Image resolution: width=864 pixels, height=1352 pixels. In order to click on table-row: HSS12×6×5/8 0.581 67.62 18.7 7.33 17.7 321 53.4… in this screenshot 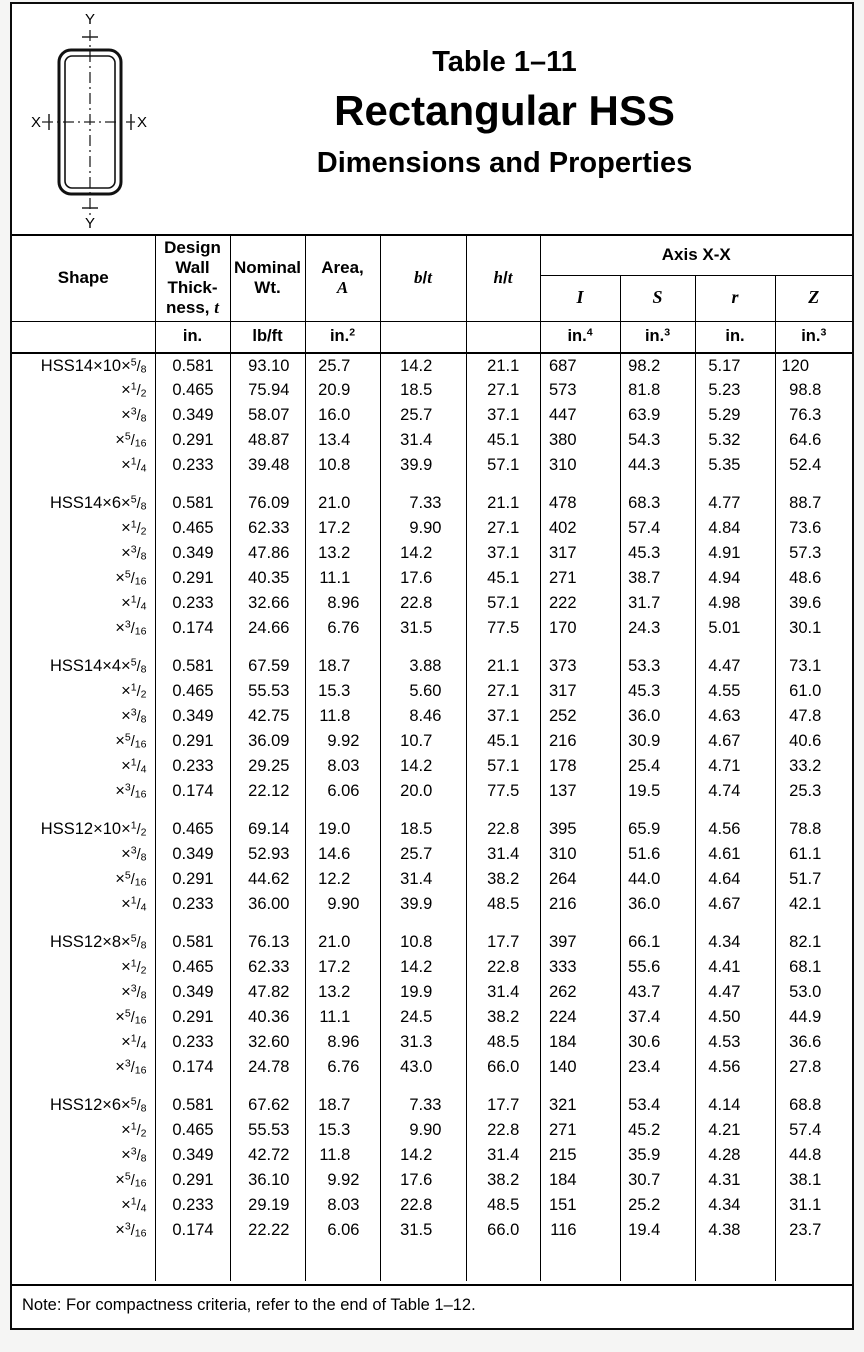, I will do `click(432, 1105)`.